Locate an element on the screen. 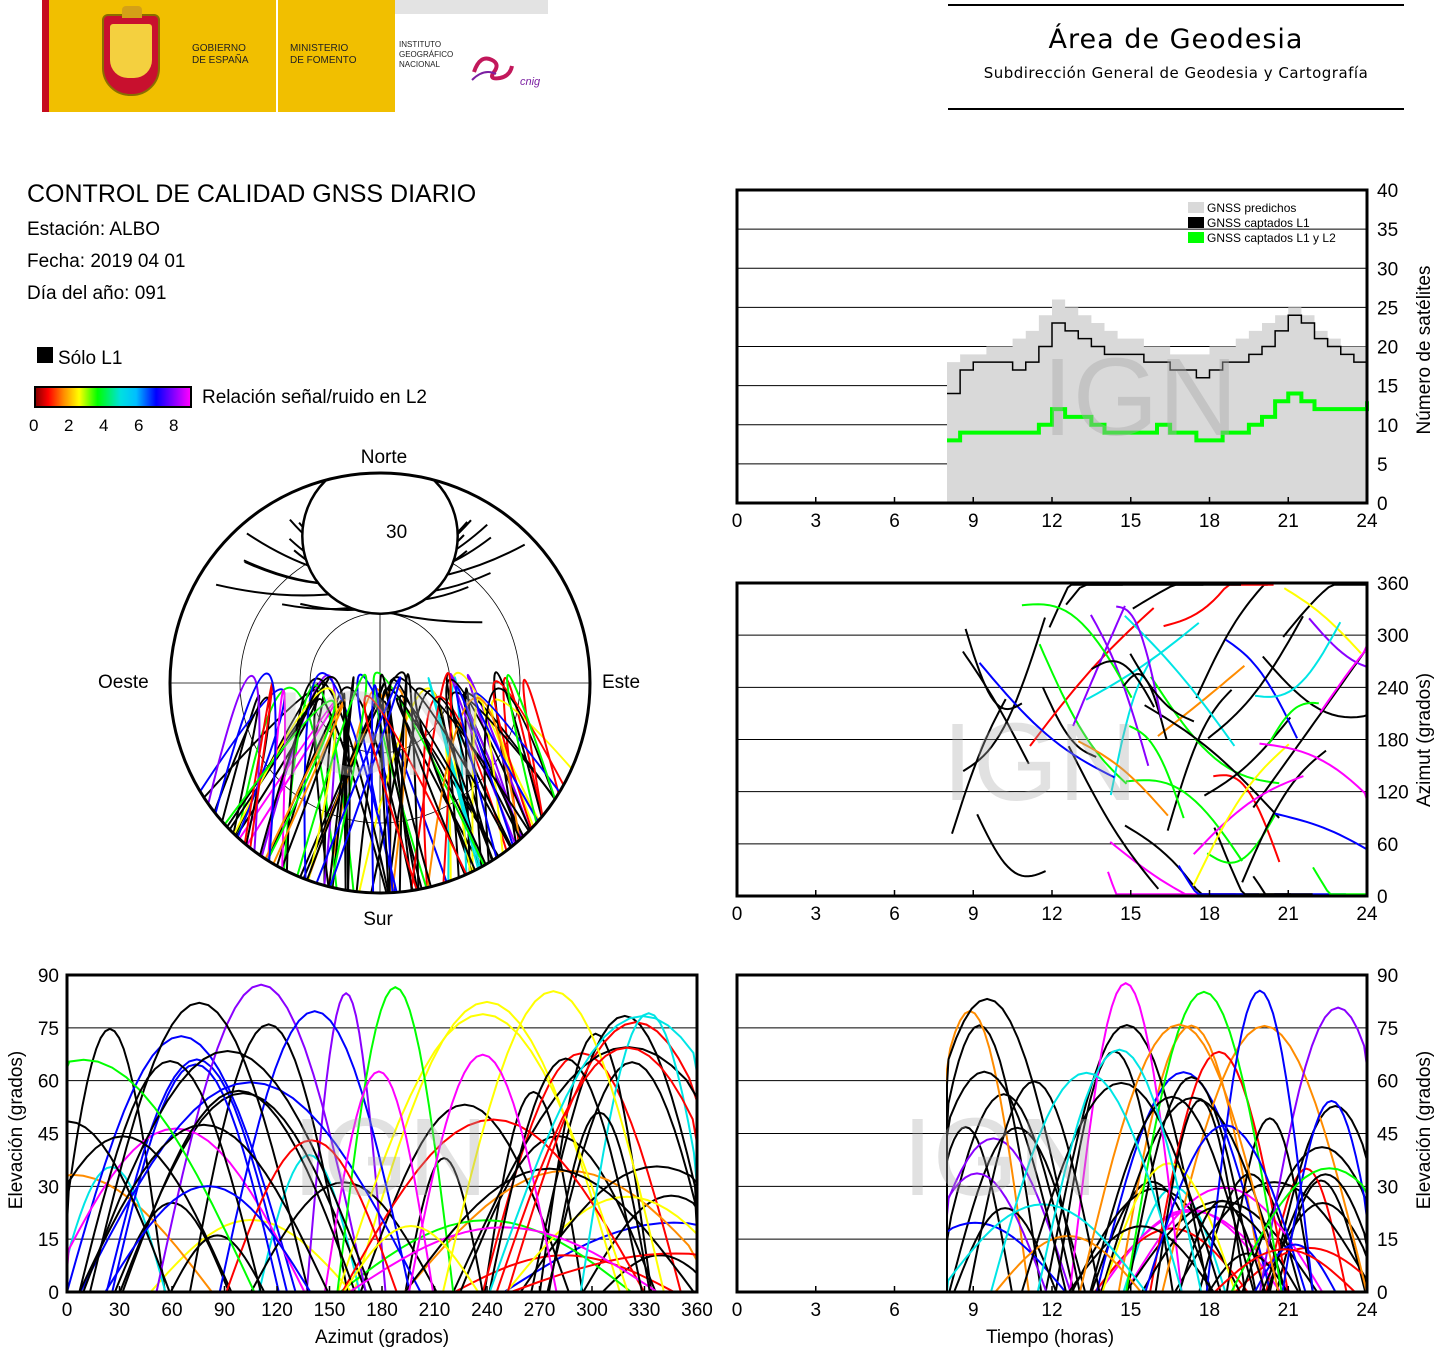 This screenshot has width=1445, height=1350. satcount-ylabel: Número de satélites is located at coordinates (1424, 350).